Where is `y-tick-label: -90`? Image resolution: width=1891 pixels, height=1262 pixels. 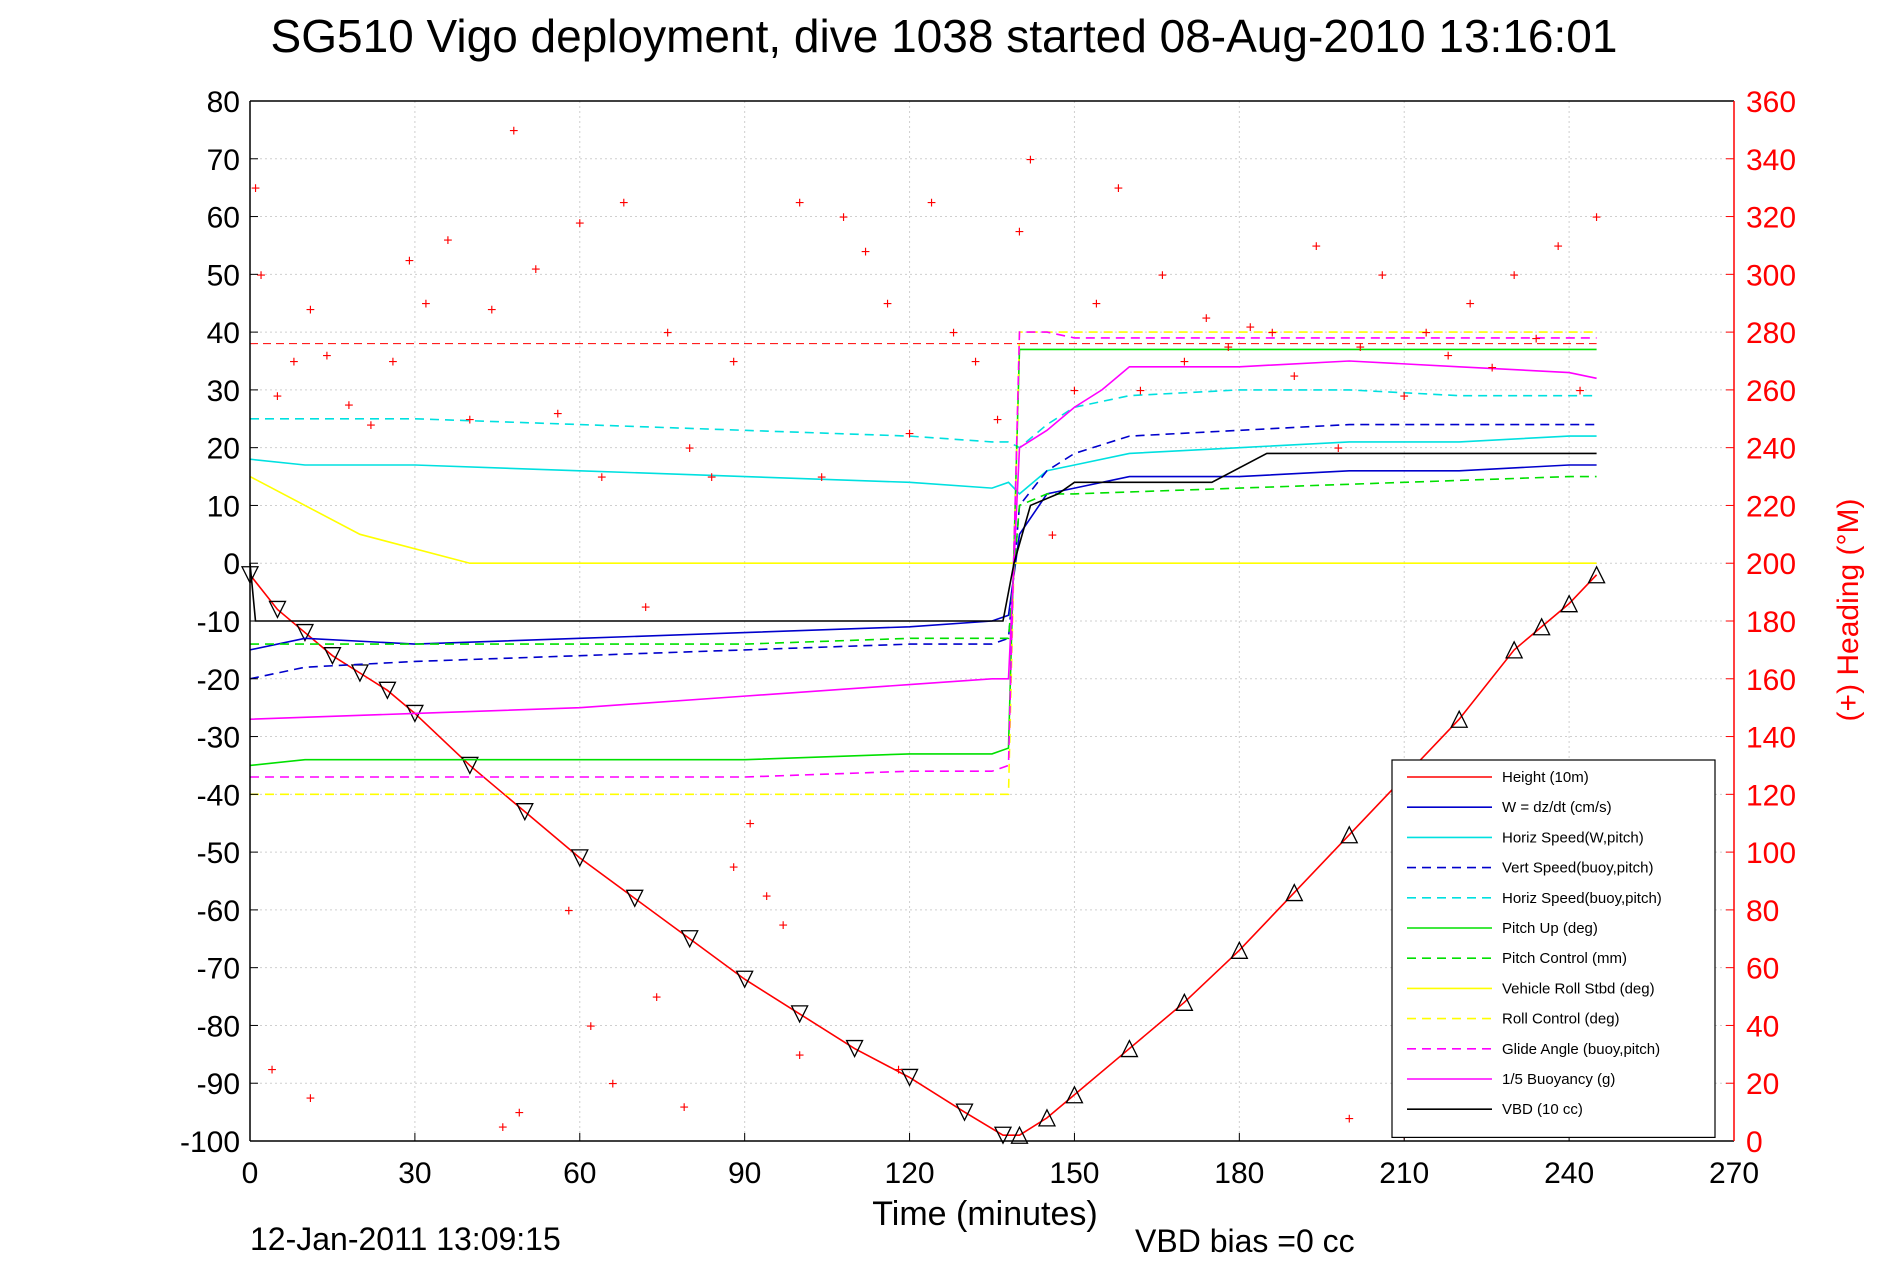
y-tick-label: -90 is located at coordinates (218, 1084).